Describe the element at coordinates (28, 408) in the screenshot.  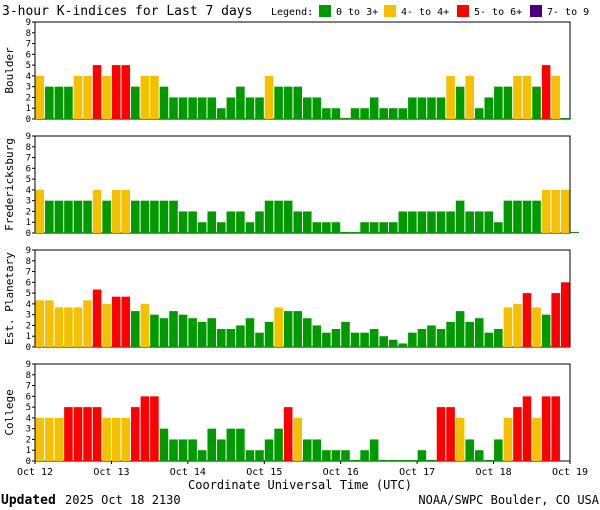
I see `y-tick-label: 5` at that location.